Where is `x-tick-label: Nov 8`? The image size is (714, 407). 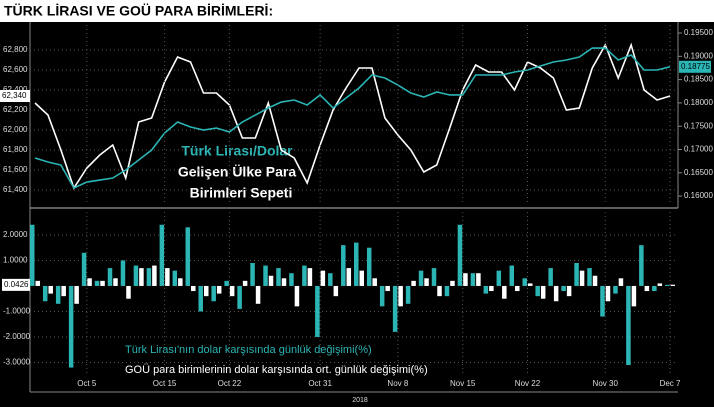
x-tick-label: Nov 8 is located at coordinates (397, 383).